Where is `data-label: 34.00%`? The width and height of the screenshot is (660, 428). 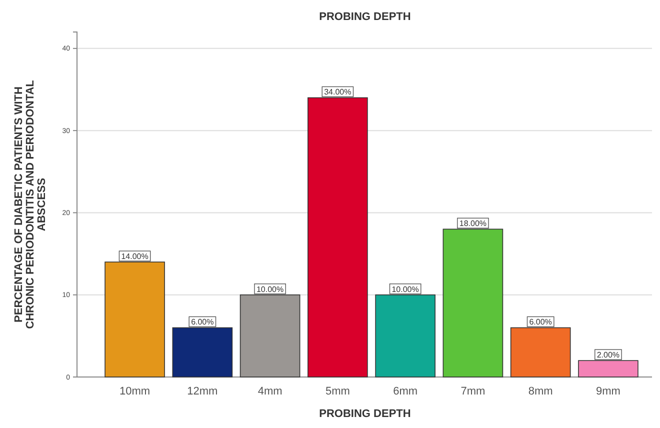 data-label: 34.00% is located at coordinates (338, 92).